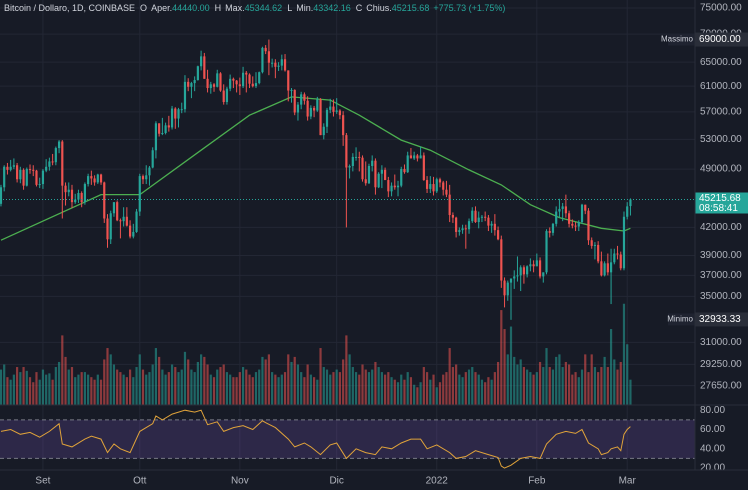 The height and width of the screenshot is (490, 748). What do you see at coordinates (218, 8) in the screenshot?
I see `legend-key: H` at bounding box center [218, 8].